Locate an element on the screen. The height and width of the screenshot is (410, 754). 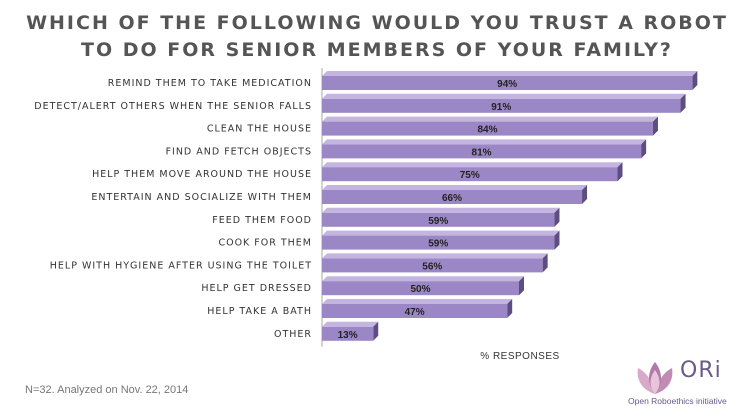
category-label: HELP TAKE A BATH is located at coordinates (259, 311).